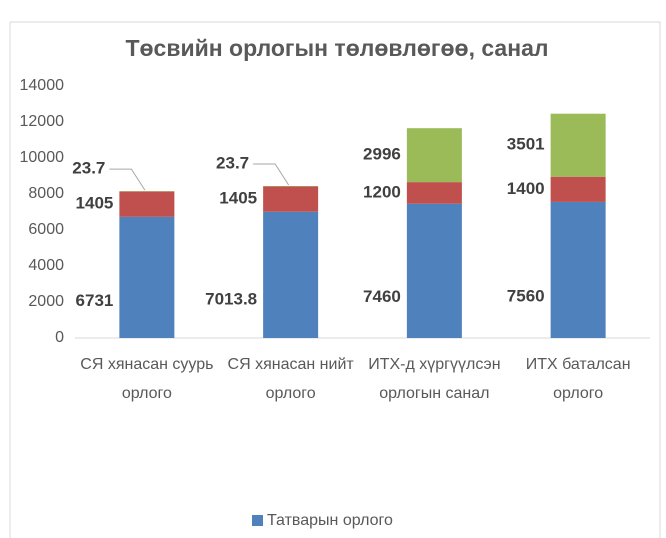  I want to click on data-label: 7460, so click(382, 296).